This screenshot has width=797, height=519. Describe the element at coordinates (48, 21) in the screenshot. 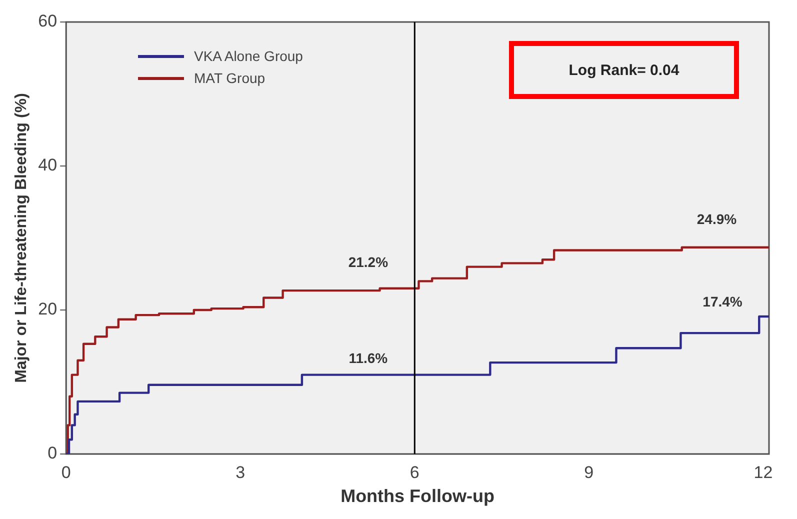

I see `y-tick-label: 60` at that location.